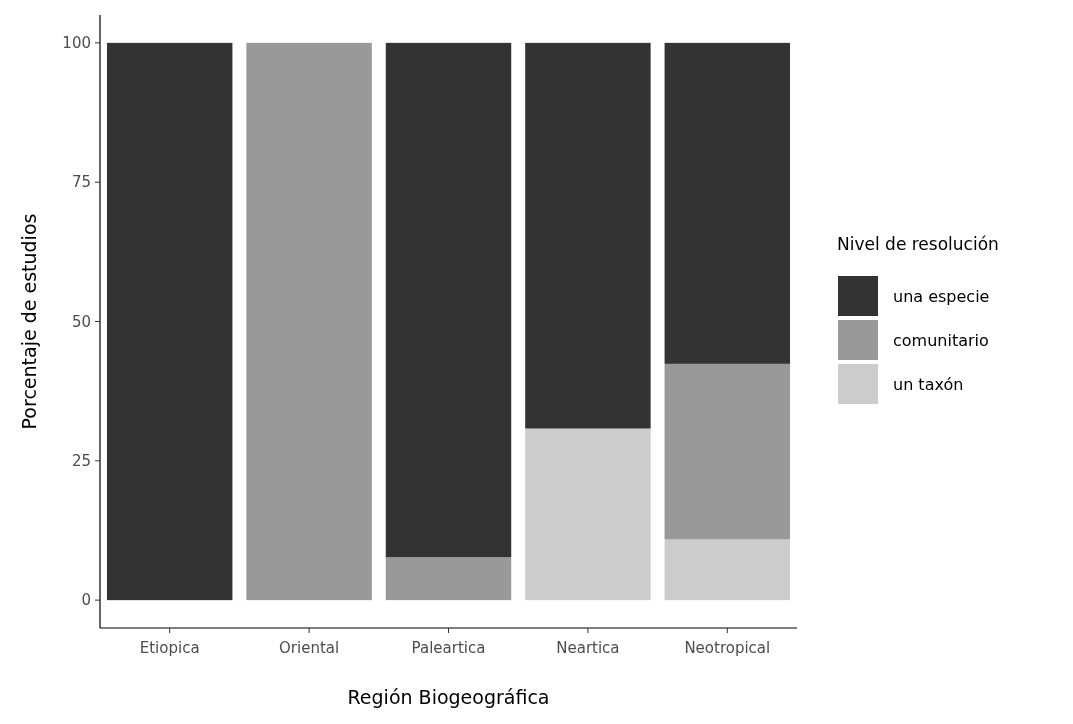 The image size is (1073, 724). I want to click on legend-title: Nivel de resolución, so click(918, 244).